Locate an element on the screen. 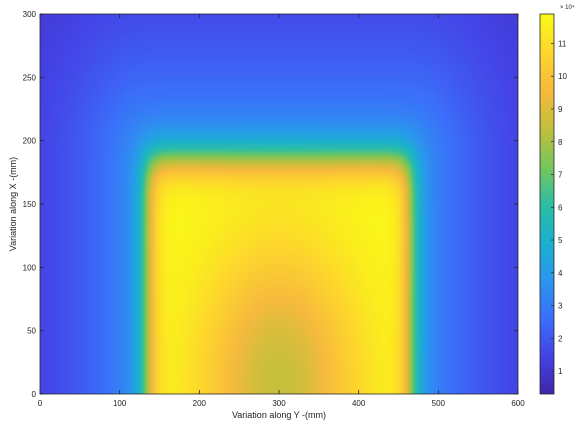 Image resolution: width=586 pixels, height=427 pixels. y-tick-label: 100 is located at coordinates (30, 267).